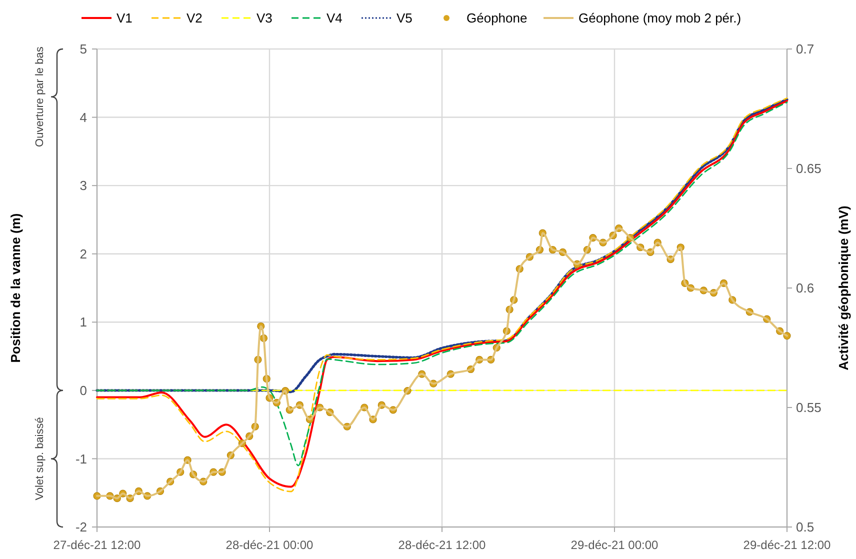 This screenshot has height=559, width=856. Describe the element at coordinates (404, 18) in the screenshot. I see `legend-label: V5` at that location.